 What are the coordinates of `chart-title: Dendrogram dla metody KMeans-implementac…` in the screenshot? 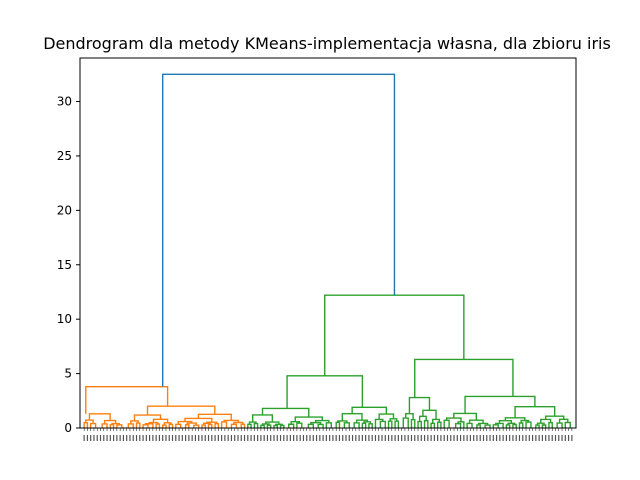 It's located at (327, 43).